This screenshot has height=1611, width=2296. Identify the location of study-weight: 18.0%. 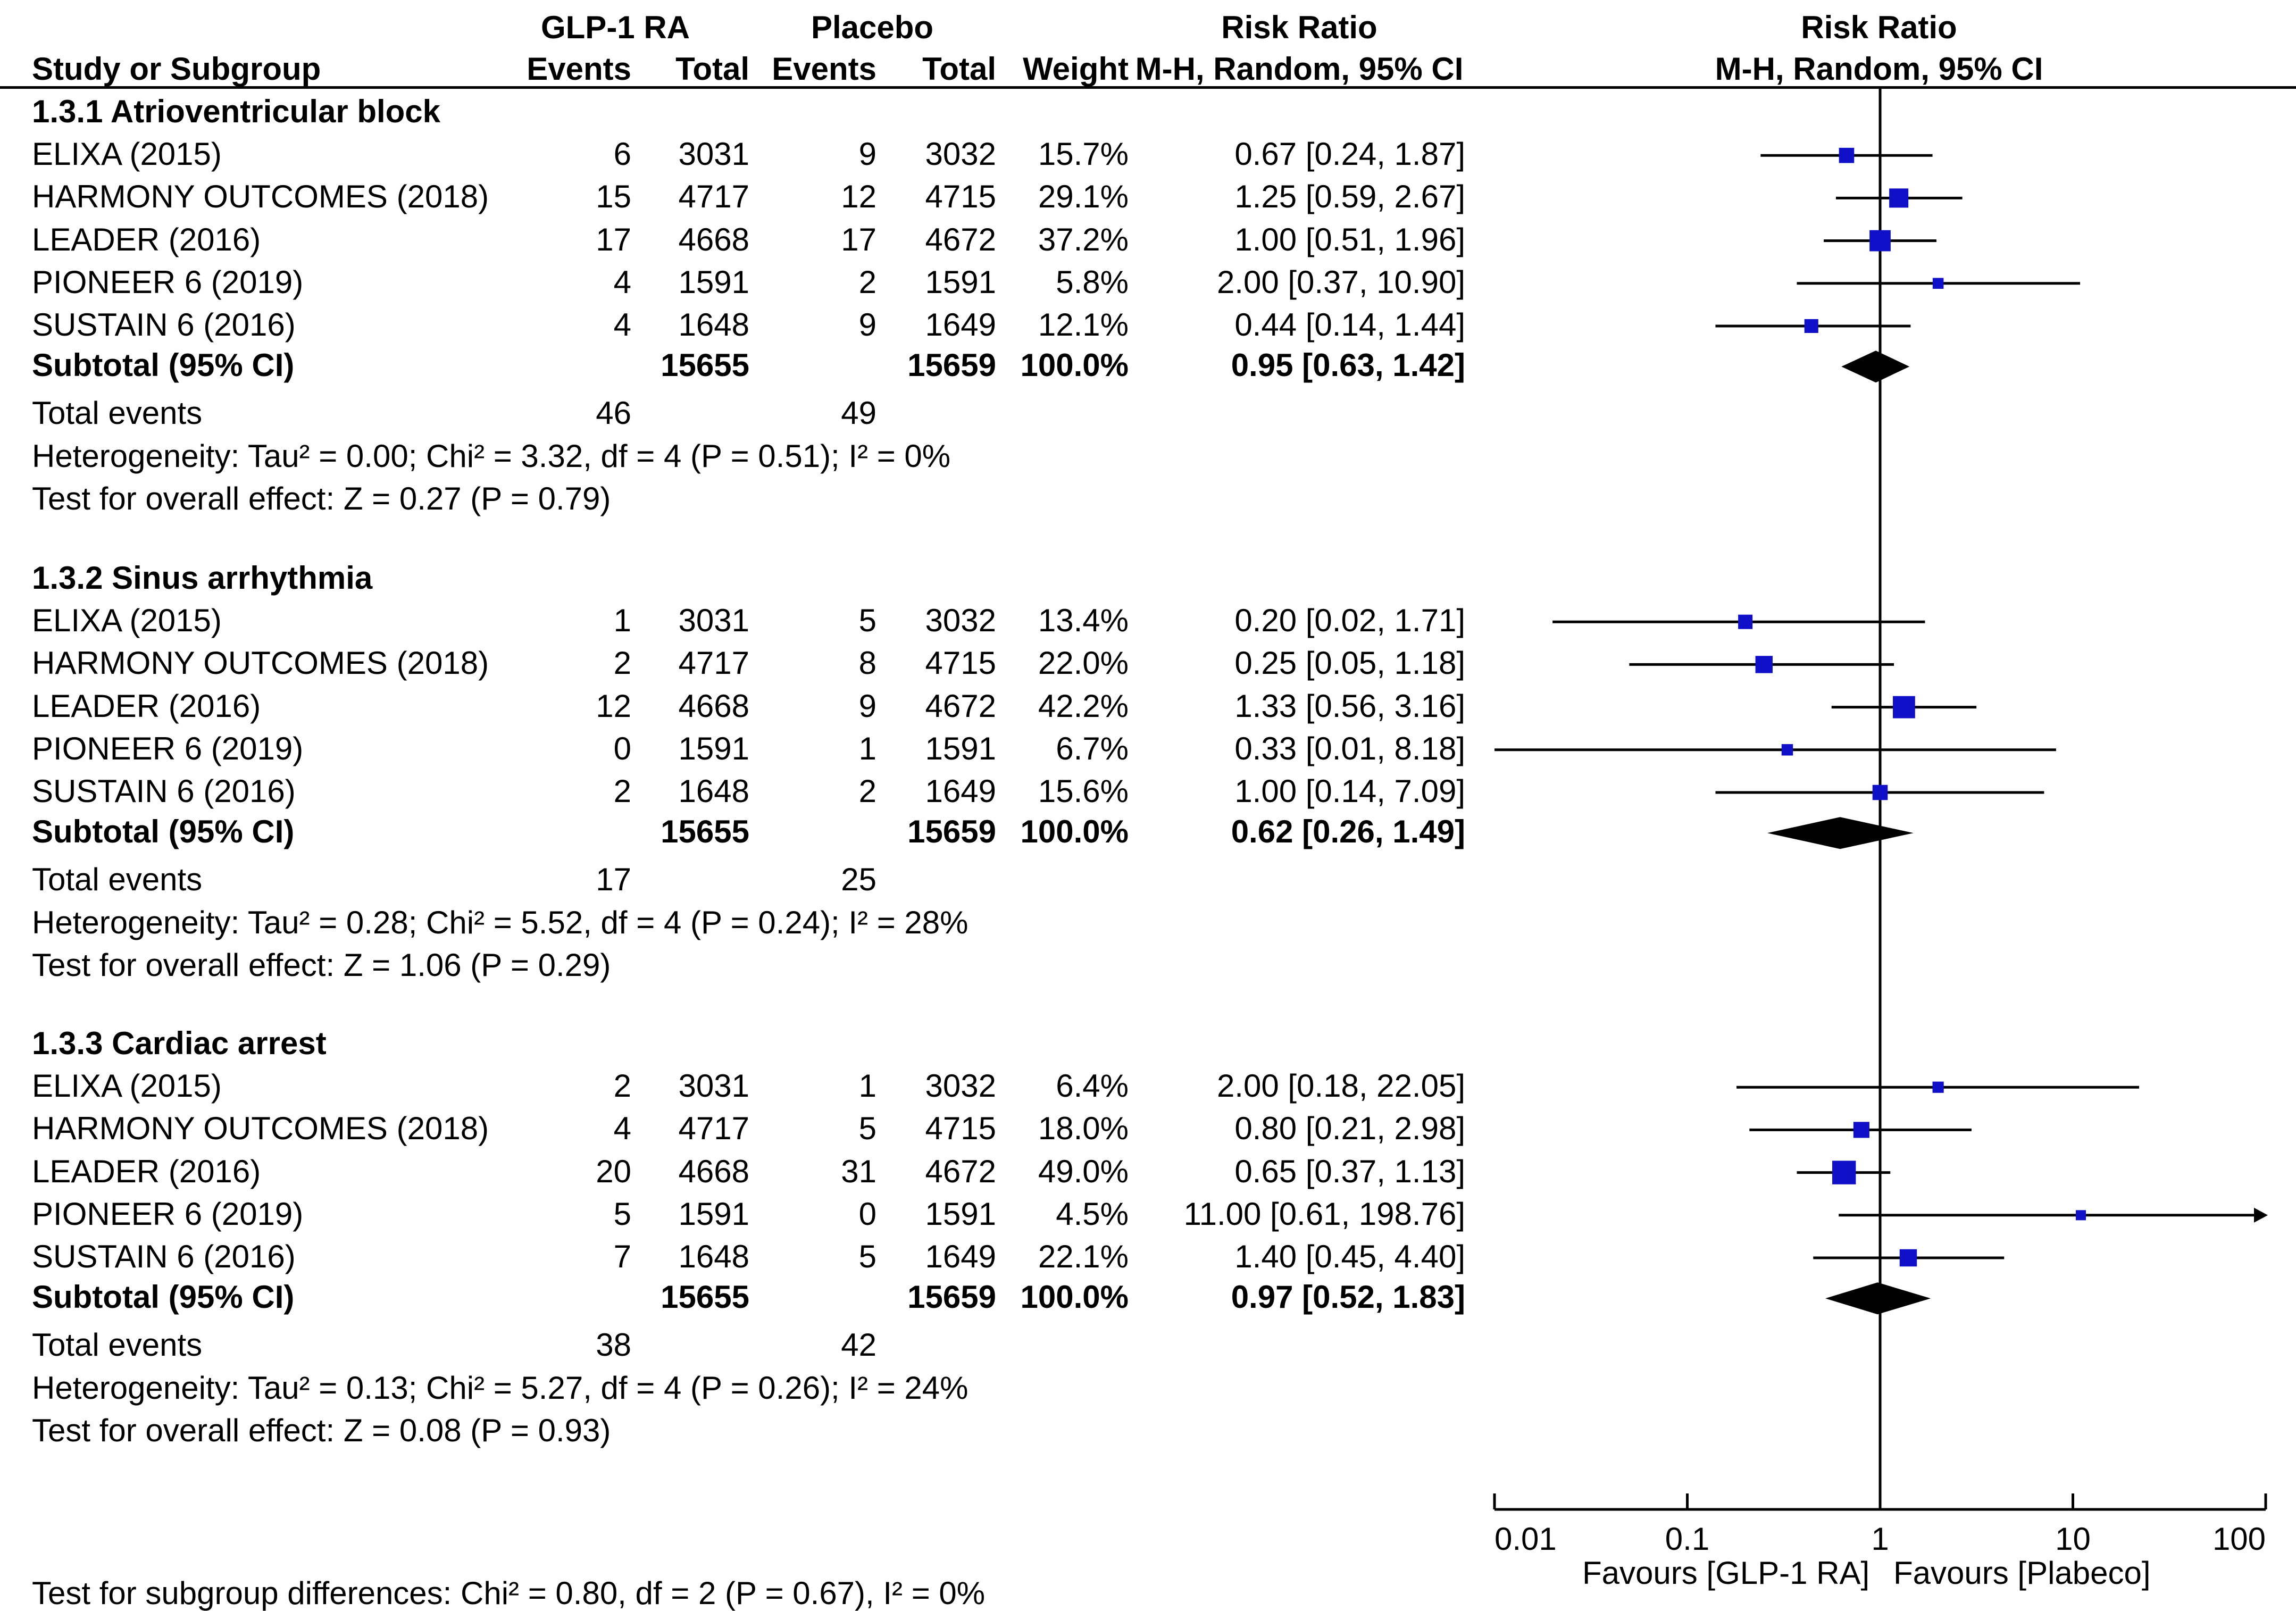
(1083, 1129).